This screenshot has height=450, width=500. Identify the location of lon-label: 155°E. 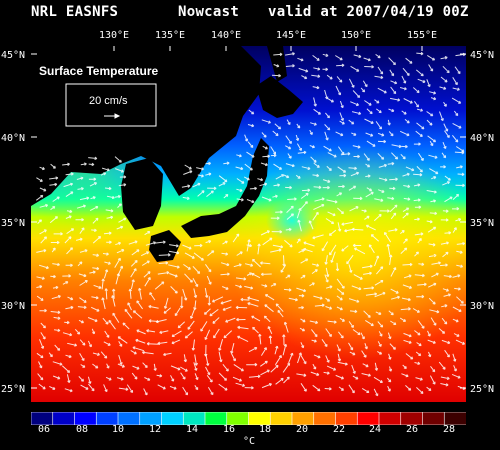
(422, 35).